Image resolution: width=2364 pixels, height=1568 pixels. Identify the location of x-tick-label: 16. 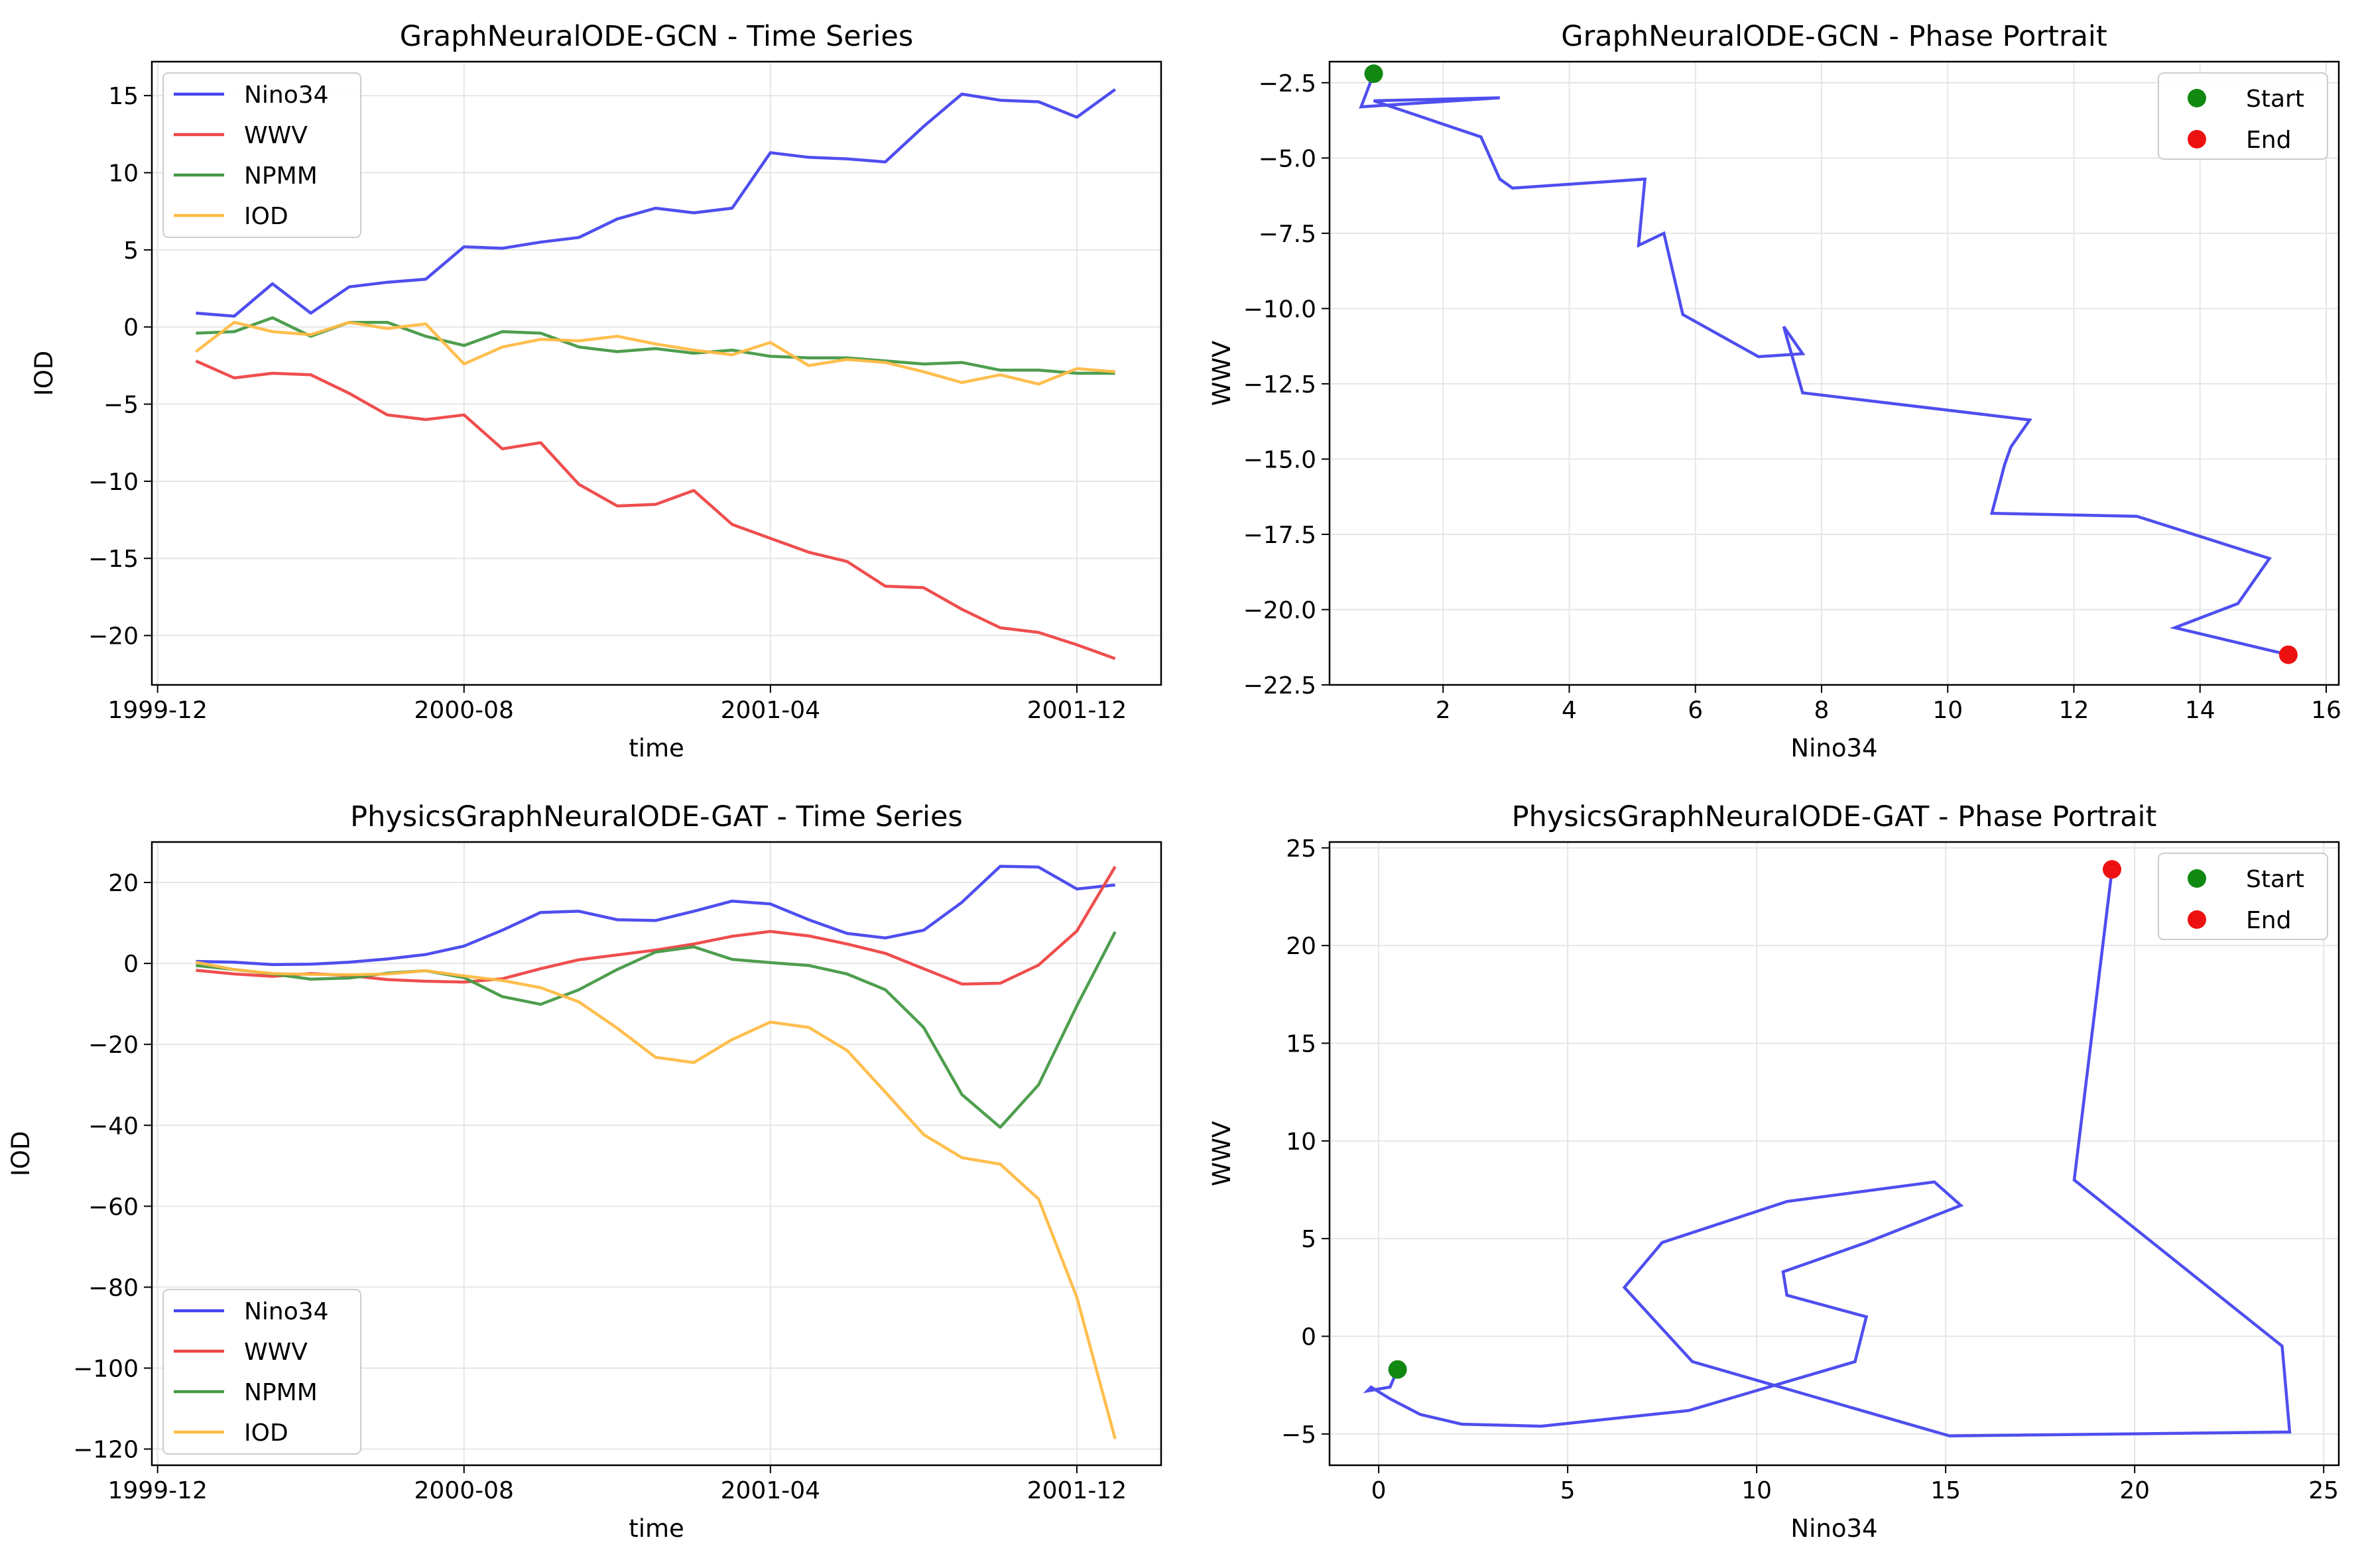
(2326, 710).